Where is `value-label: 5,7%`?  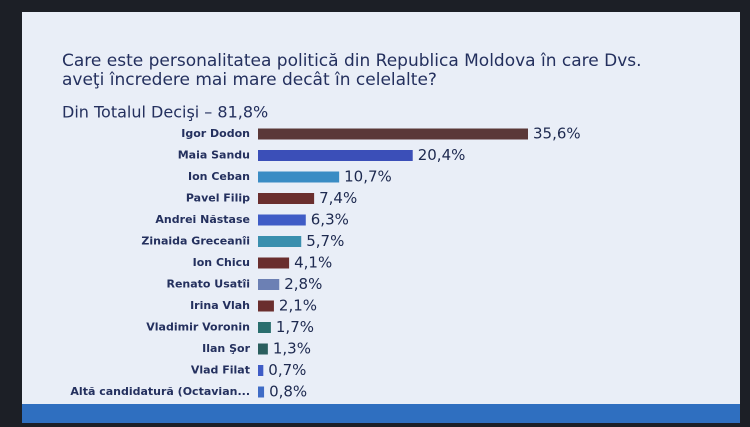 value-label: 5,7% is located at coordinates (325, 241).